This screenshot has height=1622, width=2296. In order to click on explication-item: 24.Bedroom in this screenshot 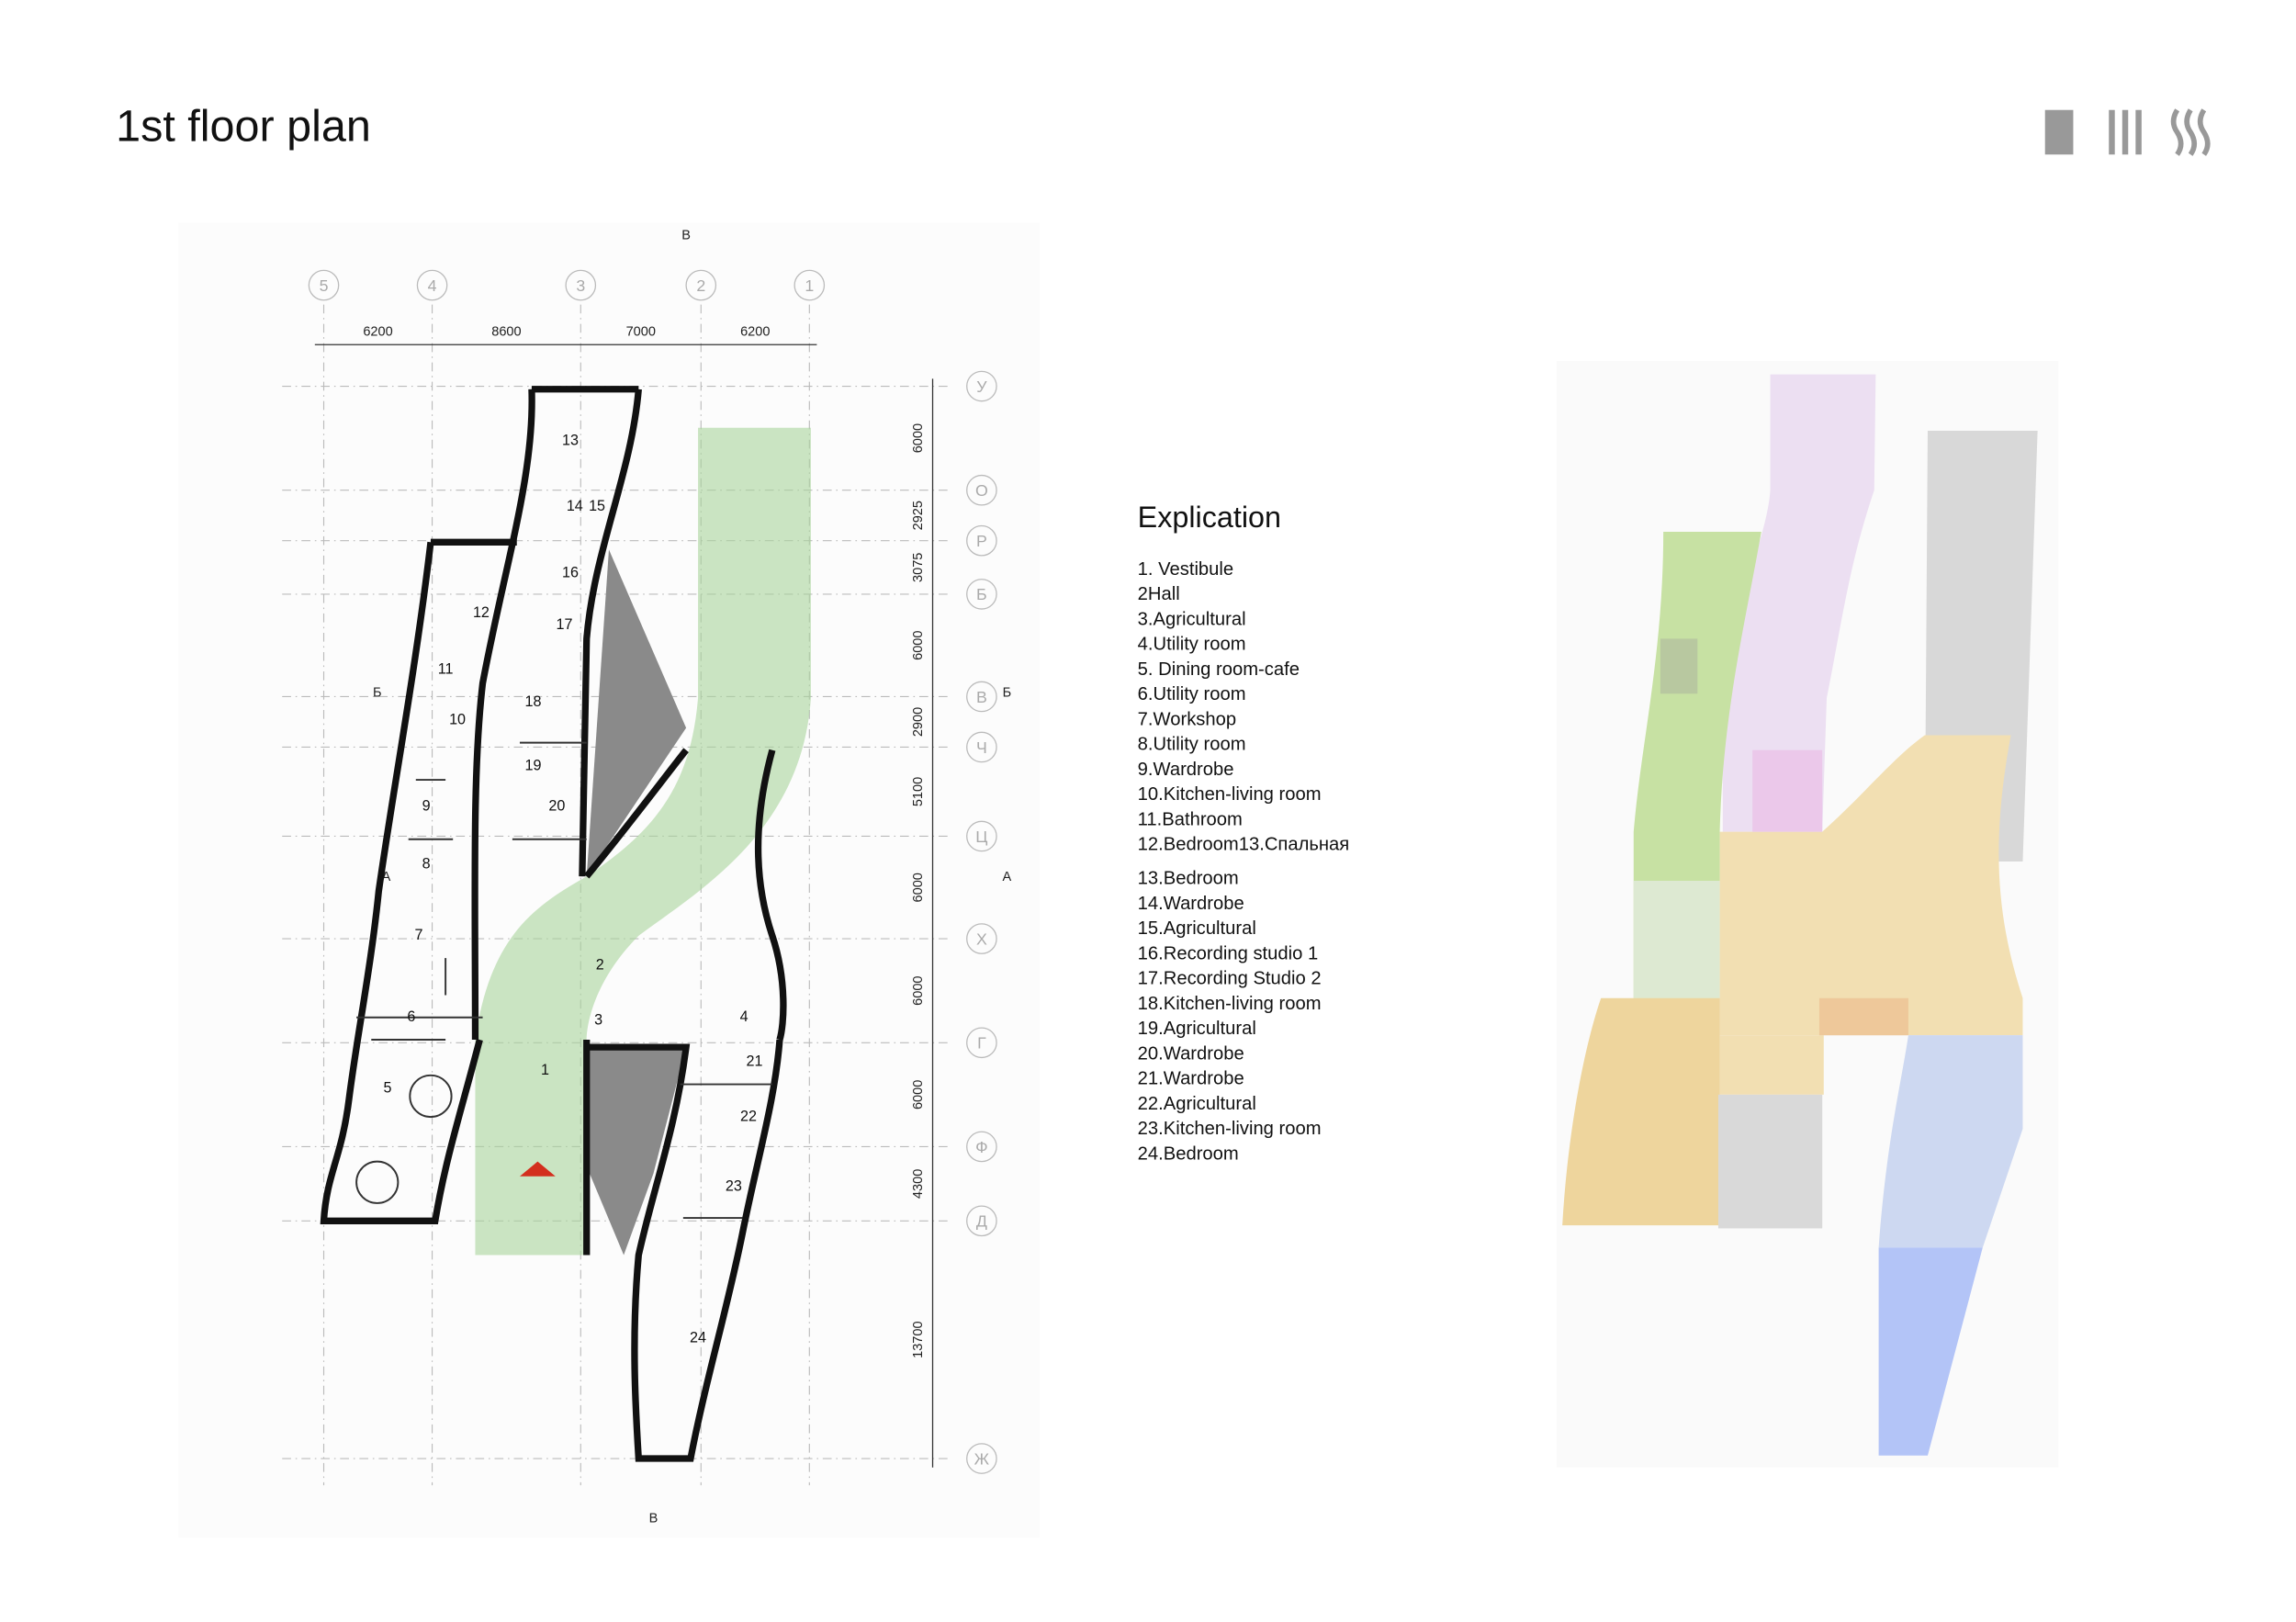, I will do `click(1188, 1153)`.